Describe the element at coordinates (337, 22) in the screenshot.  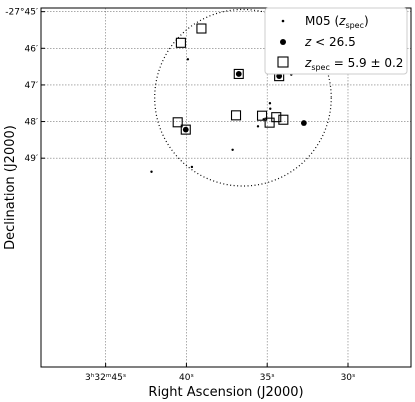
I see `legend-label-m05: M05 (zspec)` at that location.